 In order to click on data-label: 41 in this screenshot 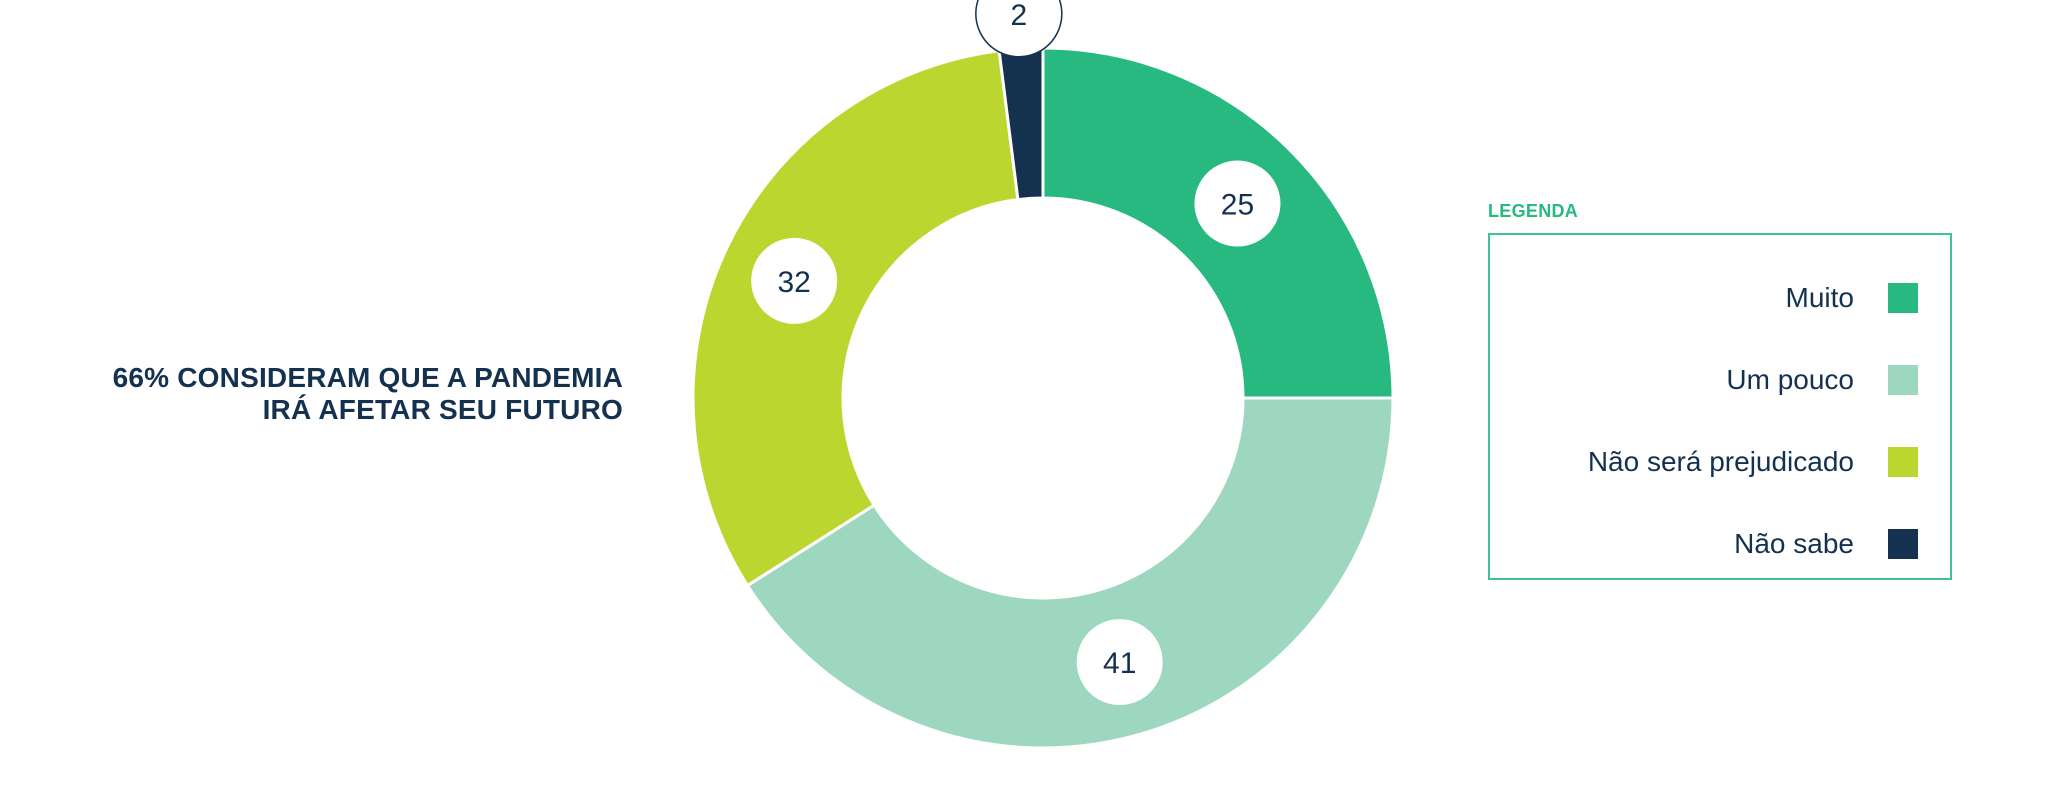, I will do `click(1119, 663)`.